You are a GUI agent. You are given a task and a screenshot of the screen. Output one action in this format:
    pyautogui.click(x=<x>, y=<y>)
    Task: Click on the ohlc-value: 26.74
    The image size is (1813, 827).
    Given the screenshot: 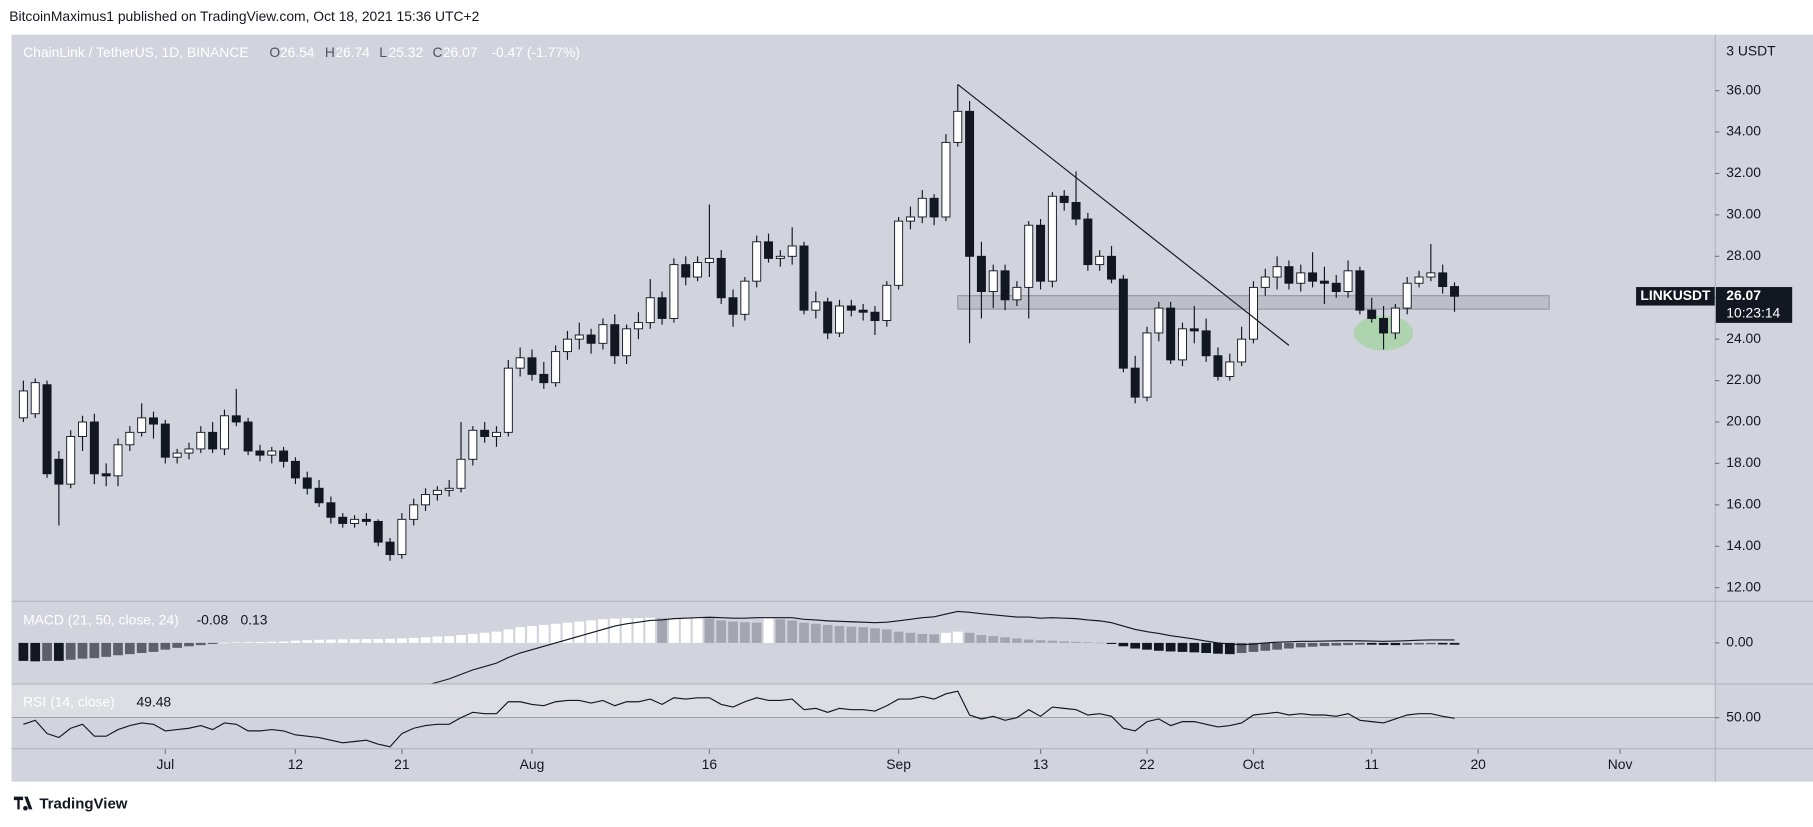 What is the action you would take?
    pyautogui.click(x=352, y=52)
    